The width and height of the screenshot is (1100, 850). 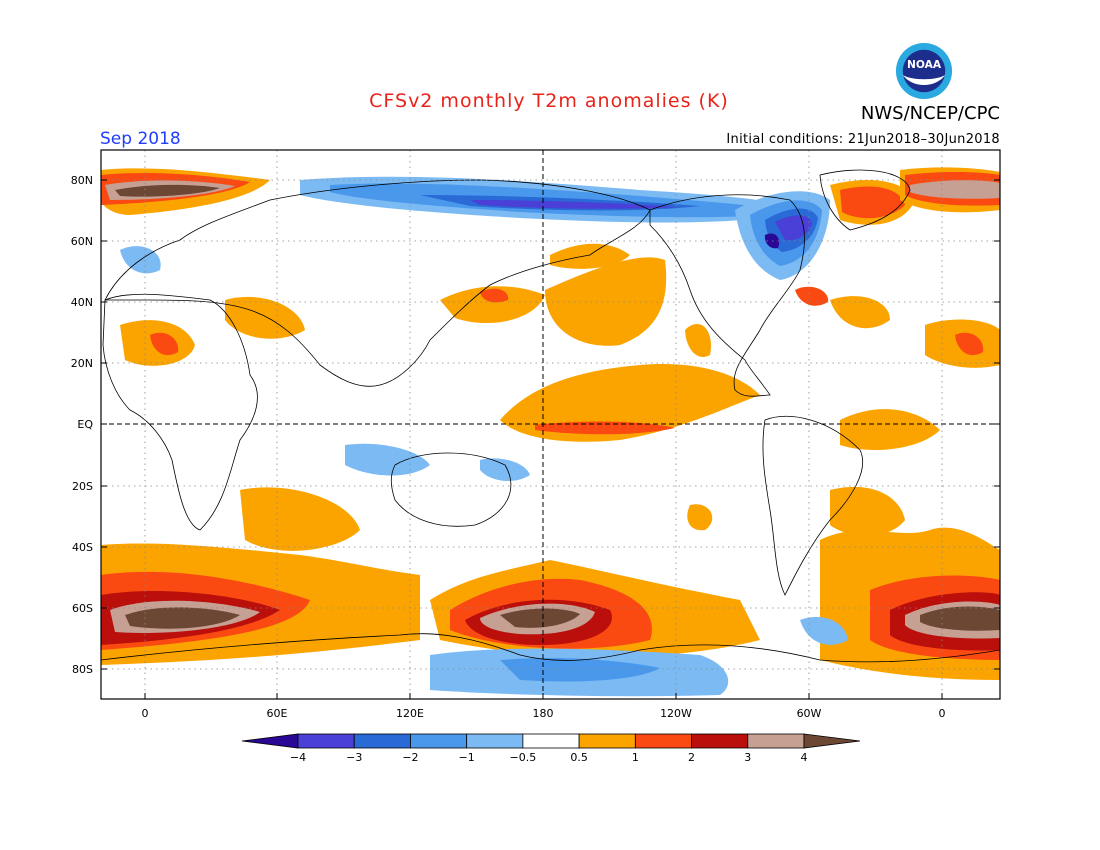 What do you see at coordinates (813, 505) in the screenshot?
I see `coast-south-america` at bounding box center [813, 505].